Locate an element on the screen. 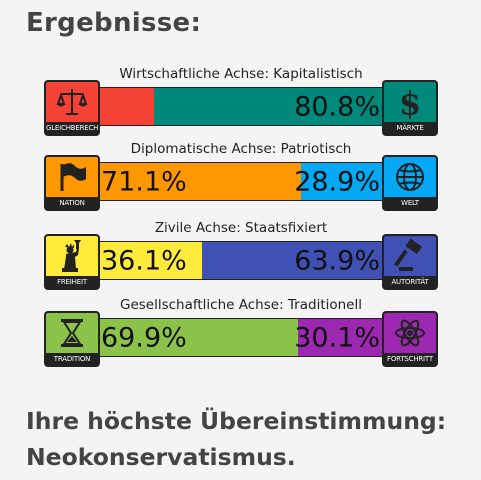 The width and height of the screenshot is (481, 480). icon-caption: AUTORITÄT is located at coordinates (410, 282).